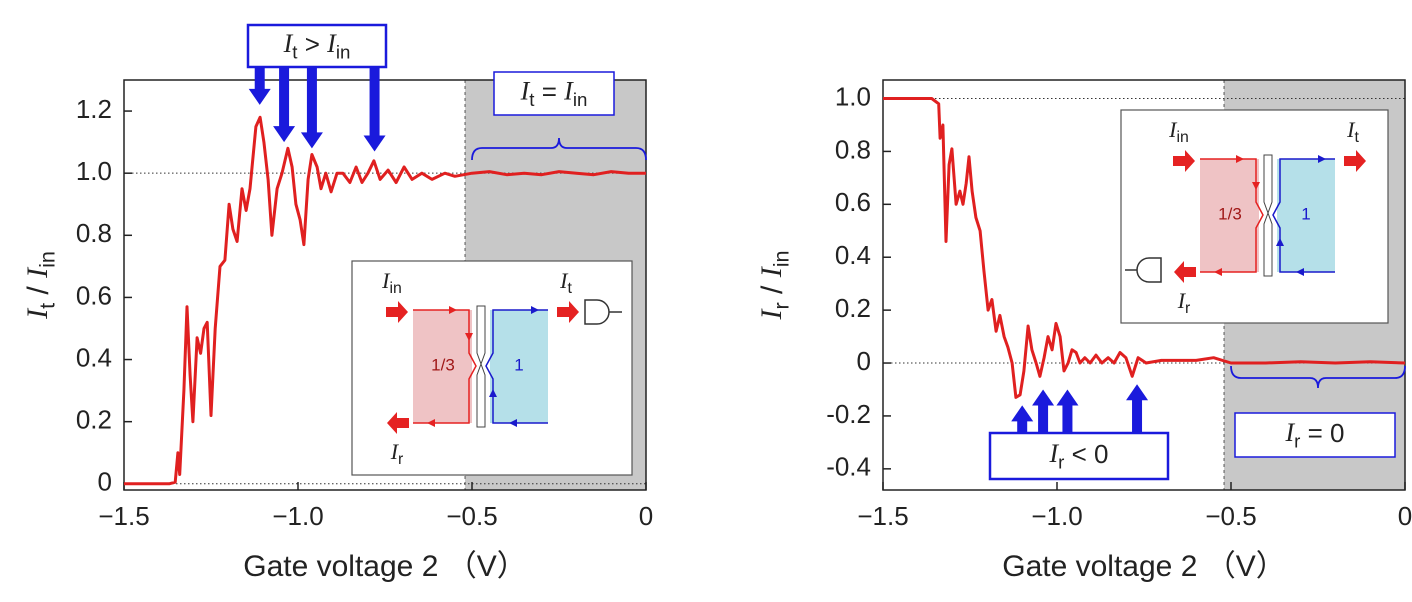 Image resolution: width=1412 pixels, height=602 pixels. Describe the element at coordinates (550, 91) in the screenshot. I see `text-part: =` at that location.